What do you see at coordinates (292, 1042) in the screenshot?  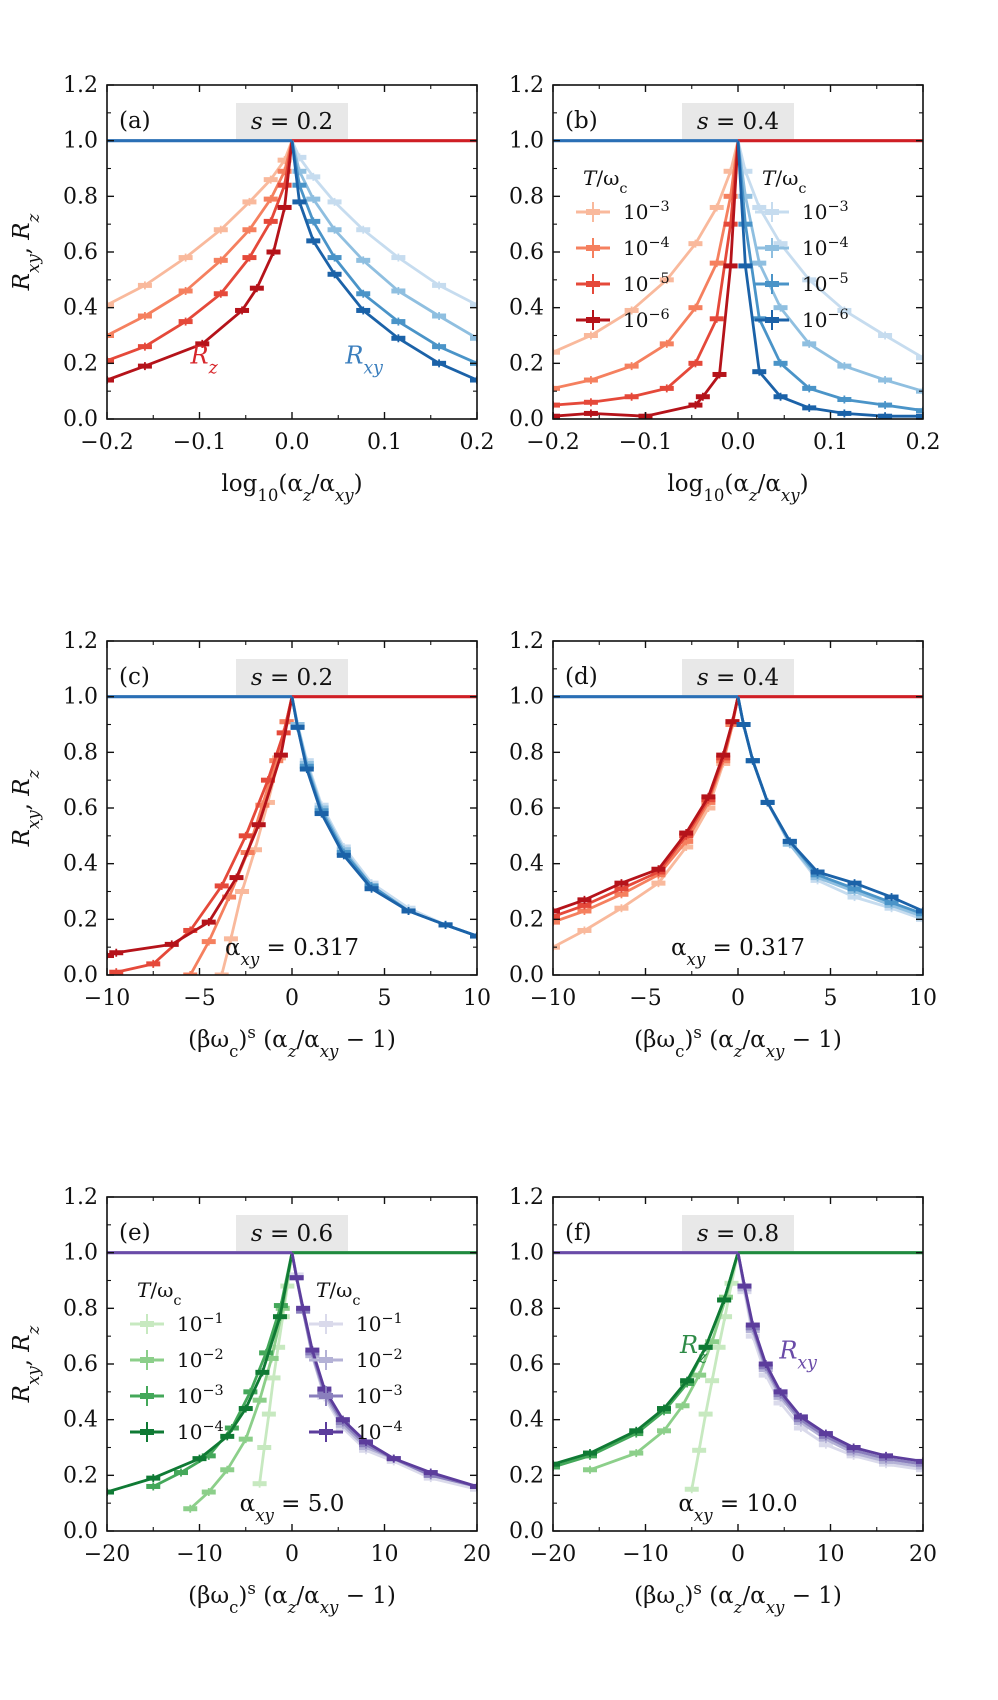 I see `x-axis-title: (βωc)s (αz/αxy − 1)` at bounding box center [292, 1042].